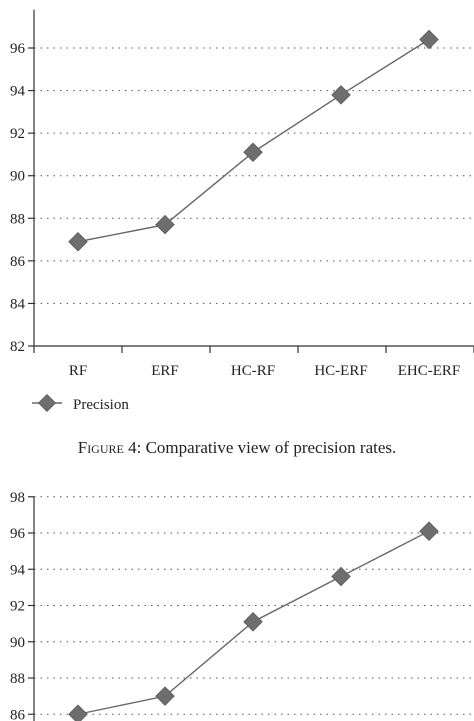 The image size is (474, 721). What do you see at coordinates (253, 371) in the screenshot?
I see `x-tick-label: HC-RF` at bounding box center [253, 371].